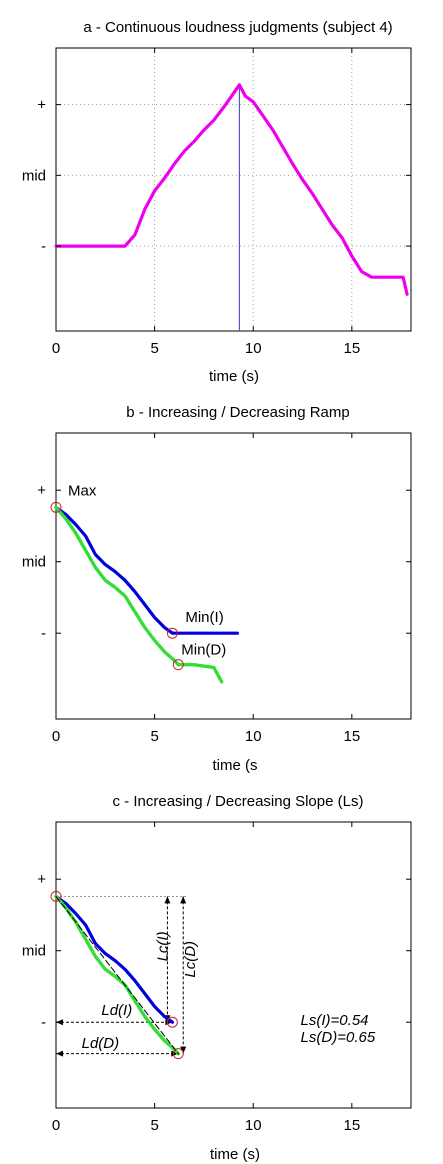 The height and width of the screenshot is (1164, 443). Describe the element at coordinates (351, 348) in the screenshot. I see `panel-a-xtick-label-3: 15` at that location.